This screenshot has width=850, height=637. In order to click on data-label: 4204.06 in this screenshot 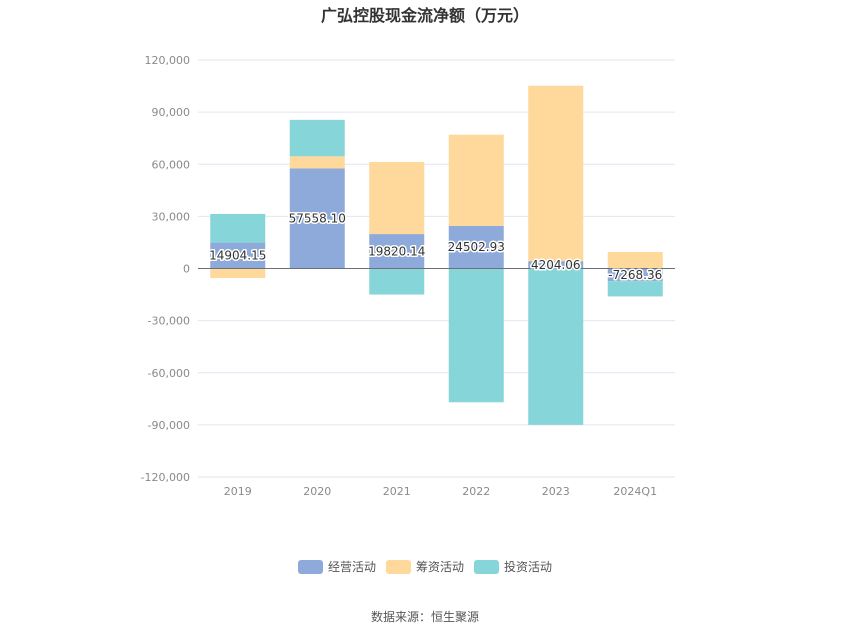, I will do `click(556, 265)`.